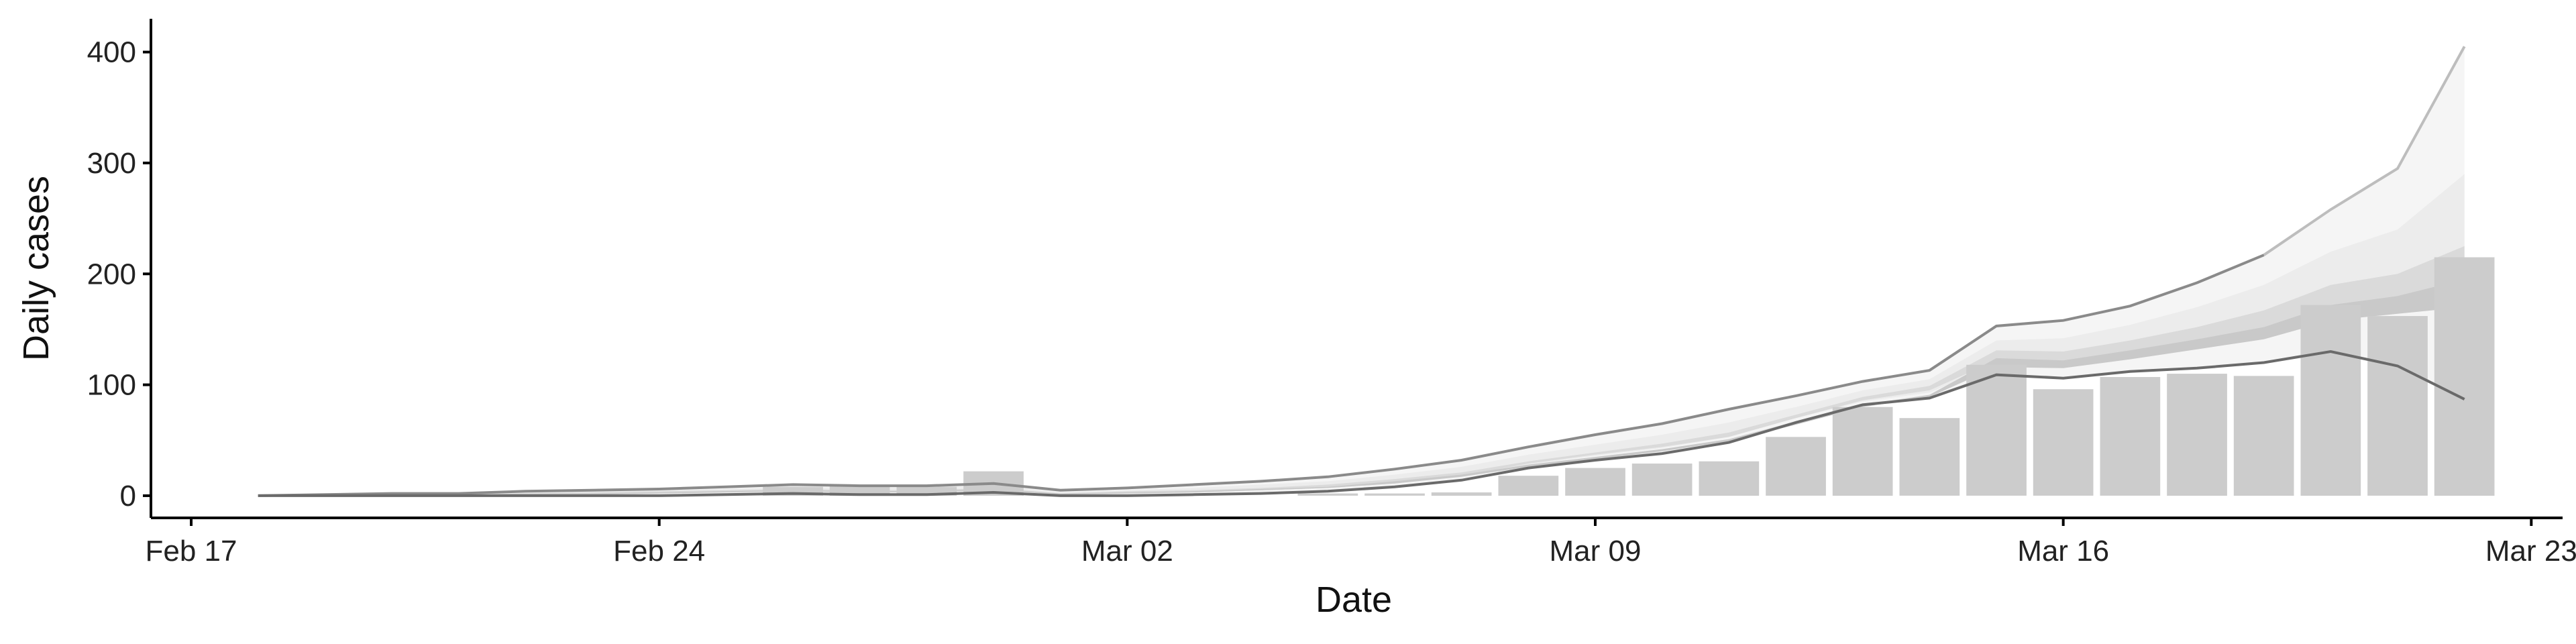 The image size is (2576, 644). What do you see at coordinates (111, 385) in the screenshot?
I see `y-tick-label: 100` at bounding box center [111, 385].